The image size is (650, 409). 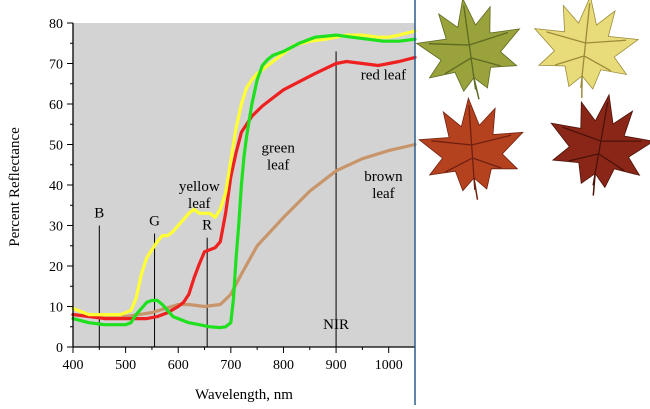 What do you see at coordinates (56, 186) in the screenshot?
I see `y-tick-label: 40` at bounding box center [56, 186].